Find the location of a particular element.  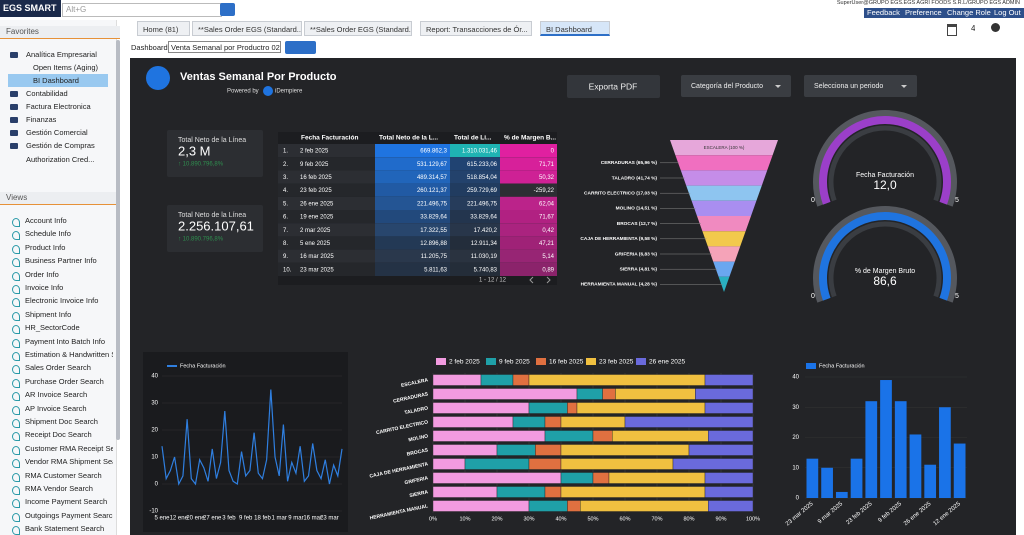

view-item: AP Invoice Search is located at coordinates (56, 408).